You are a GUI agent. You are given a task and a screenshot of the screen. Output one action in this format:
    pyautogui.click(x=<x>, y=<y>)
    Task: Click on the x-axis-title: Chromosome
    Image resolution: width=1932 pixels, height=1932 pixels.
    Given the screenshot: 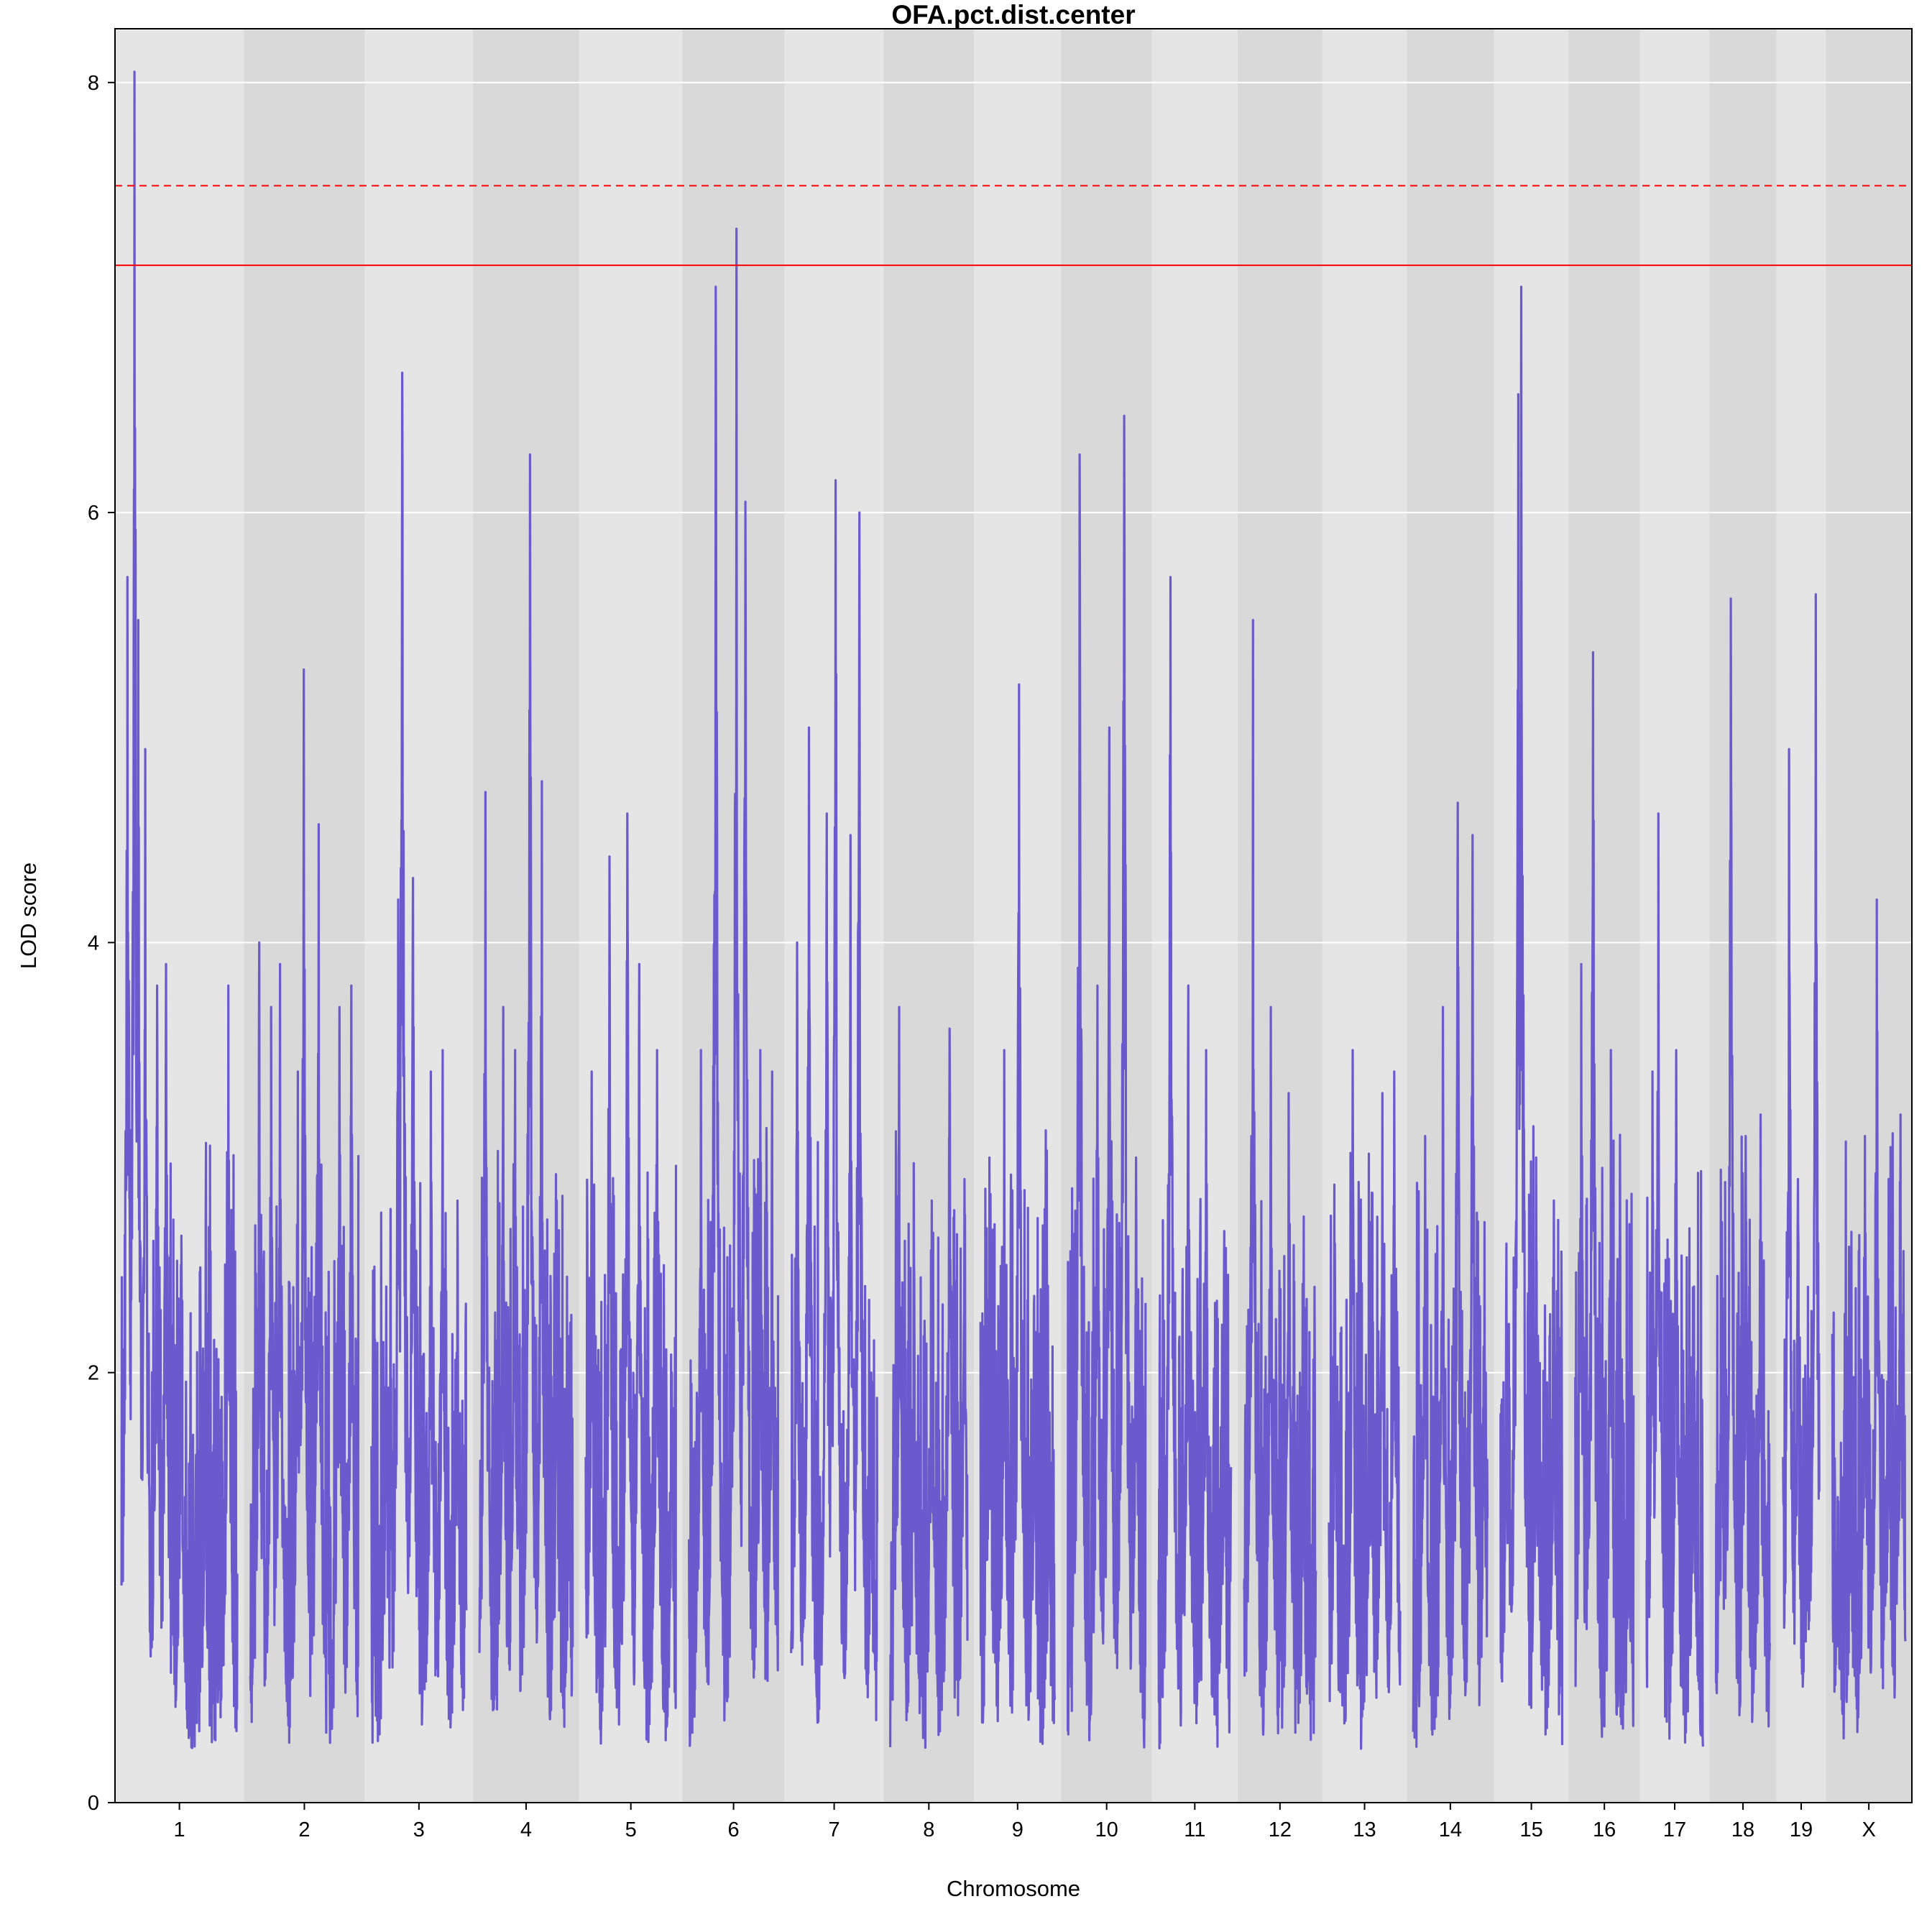 What is the action you would take?
    pyautogui.click(x=1013, y=1888)
    